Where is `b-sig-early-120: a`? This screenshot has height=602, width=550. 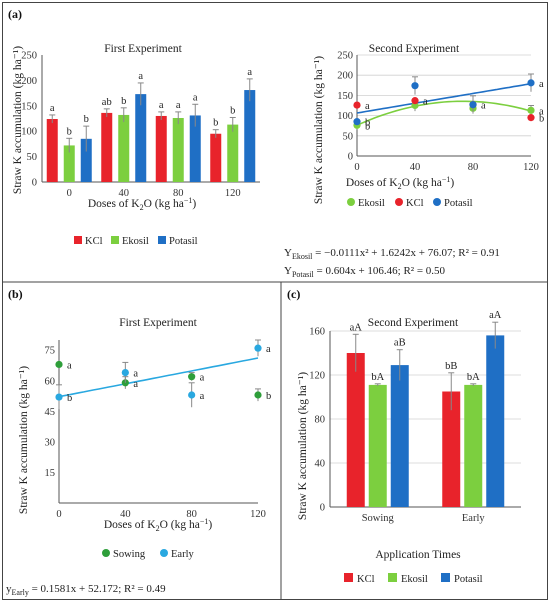 b-sig-early-120: a is located at coordinates (268, 349).